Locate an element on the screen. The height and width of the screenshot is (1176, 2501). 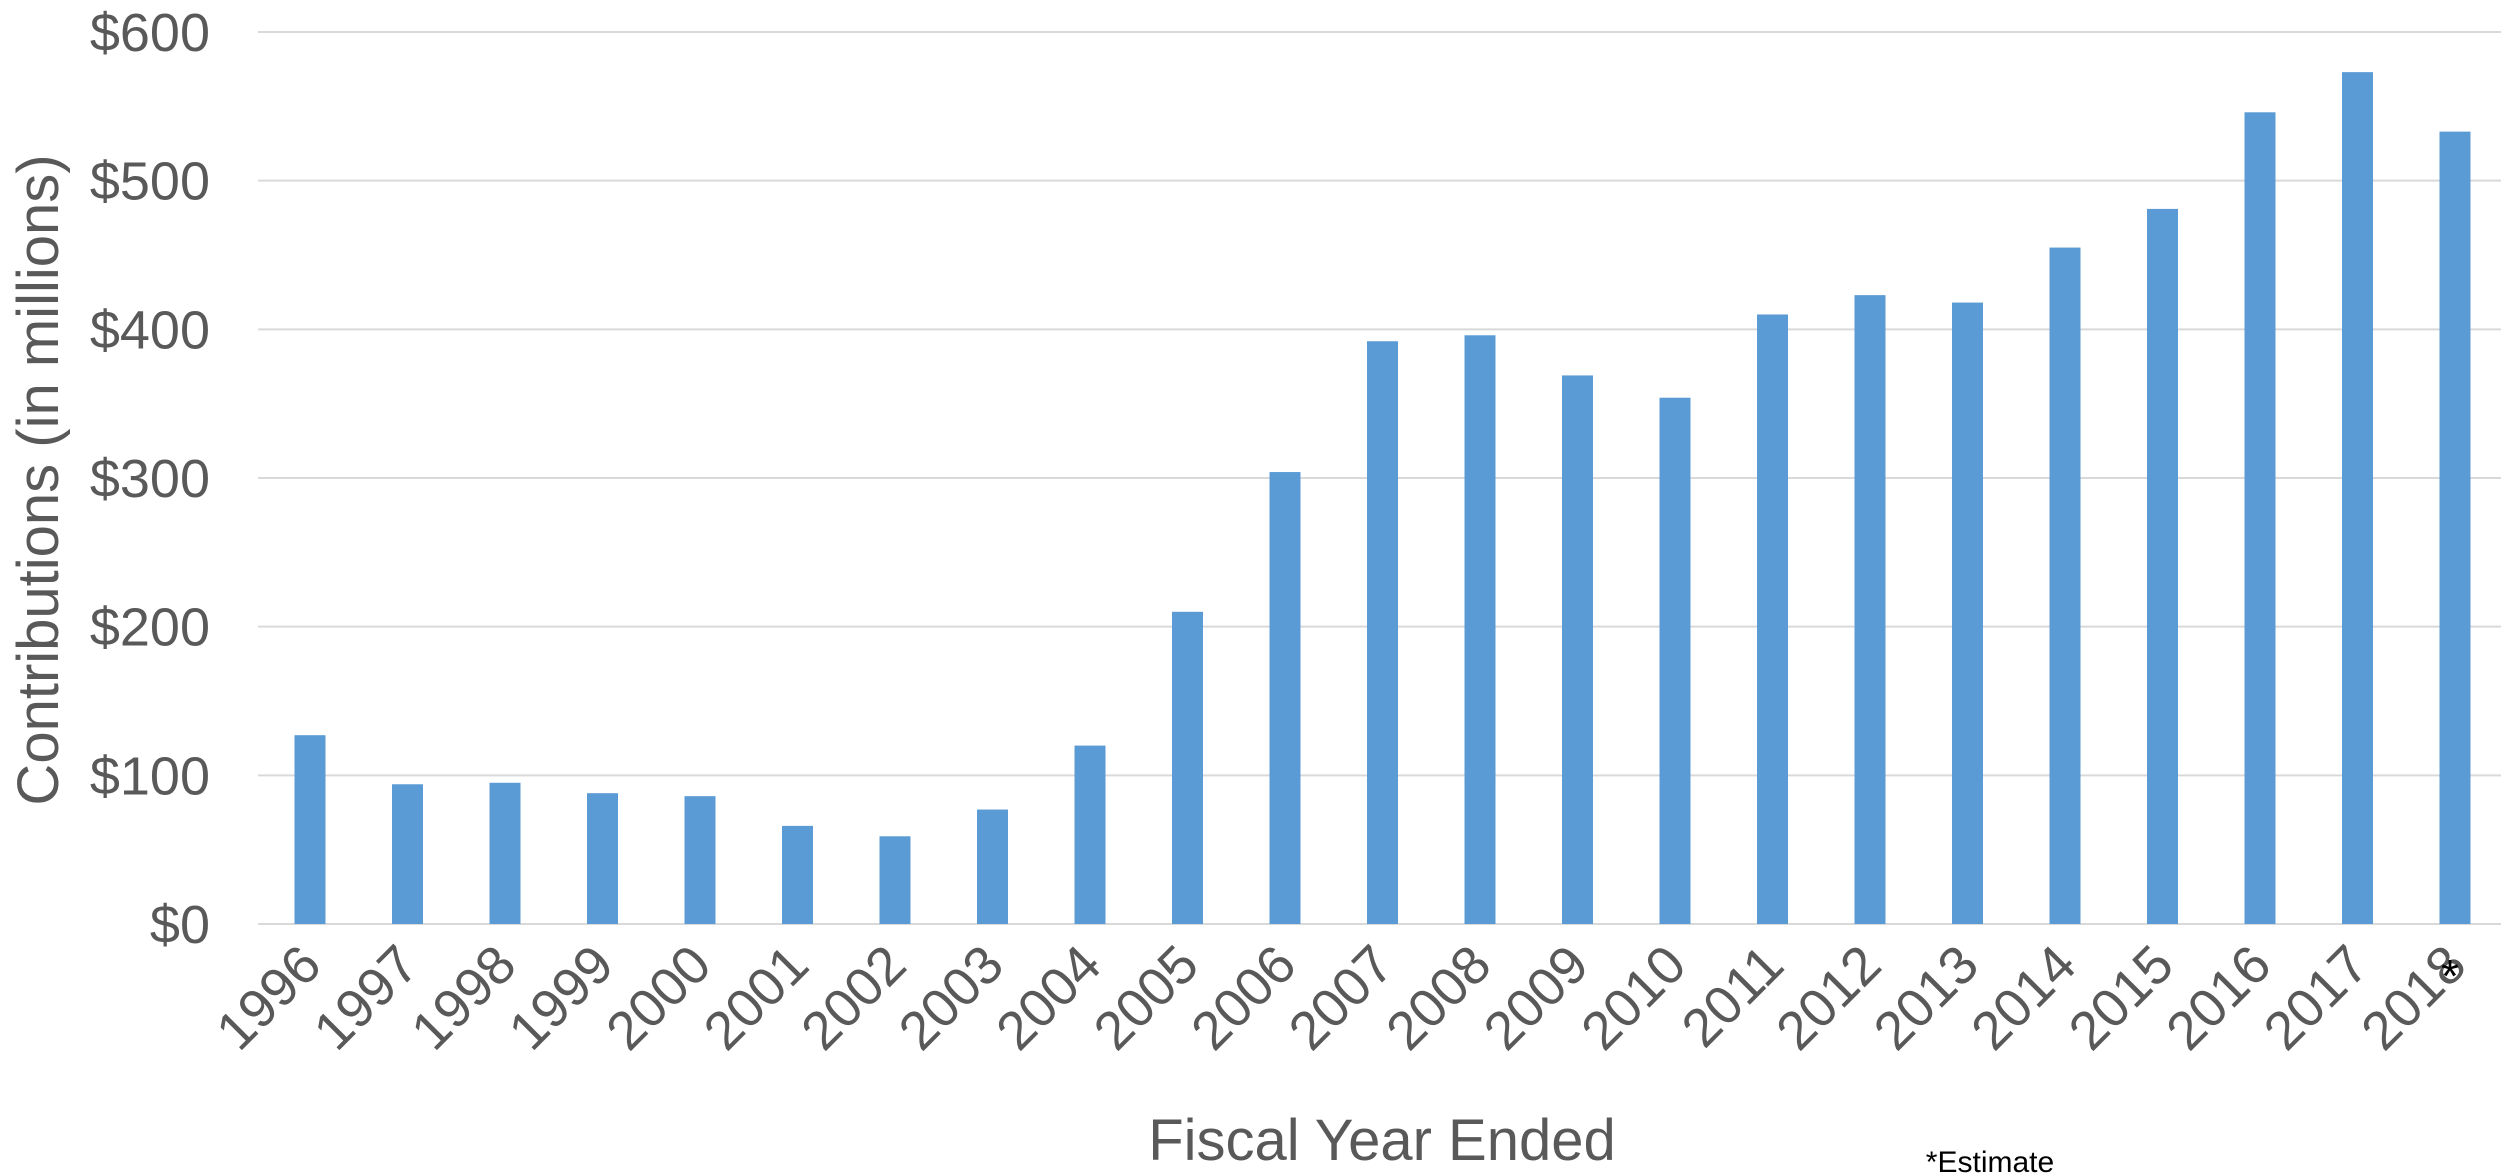
bar-2012 is located at coordinates (1870, 609).